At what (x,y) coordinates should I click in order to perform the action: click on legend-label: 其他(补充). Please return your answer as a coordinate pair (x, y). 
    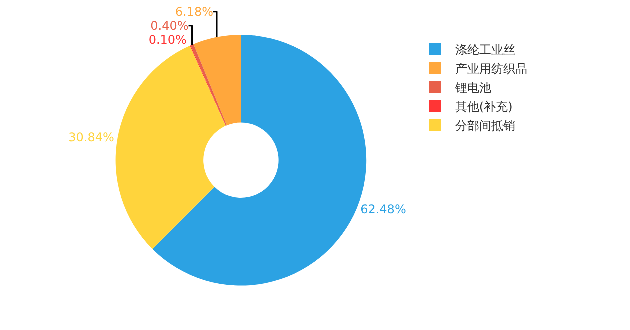
    Looking at the image, I should click on (484, 107).